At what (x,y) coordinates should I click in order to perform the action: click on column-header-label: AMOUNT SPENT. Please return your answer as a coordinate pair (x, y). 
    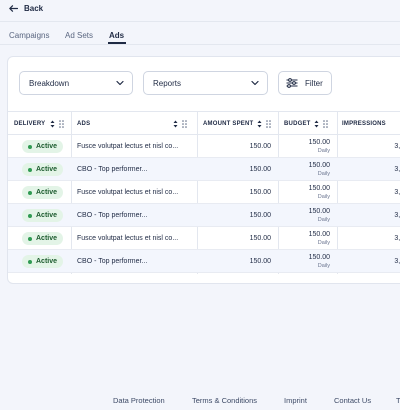
    Looking at the image, I should click on (228, 124).